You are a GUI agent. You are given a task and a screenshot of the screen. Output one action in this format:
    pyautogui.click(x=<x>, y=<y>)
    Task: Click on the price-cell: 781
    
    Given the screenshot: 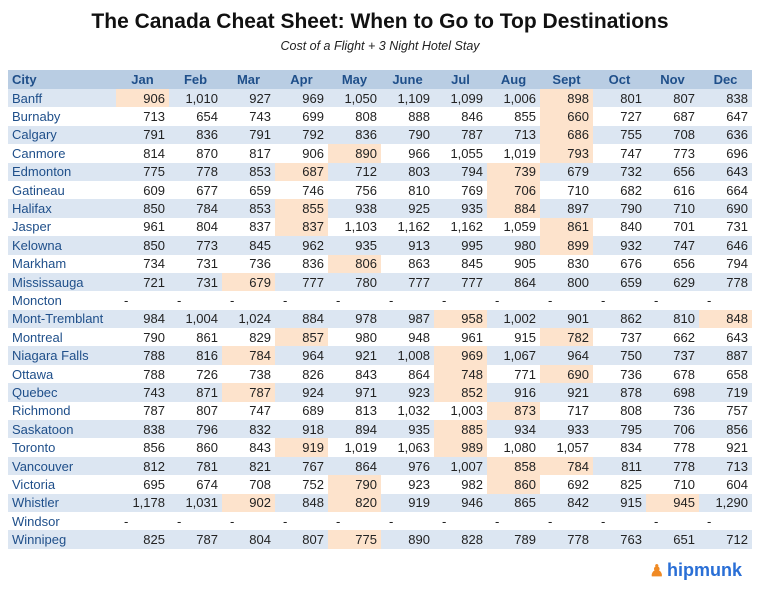 What is the action you would take?
    pyautogui.click(x=195, y=466)
    